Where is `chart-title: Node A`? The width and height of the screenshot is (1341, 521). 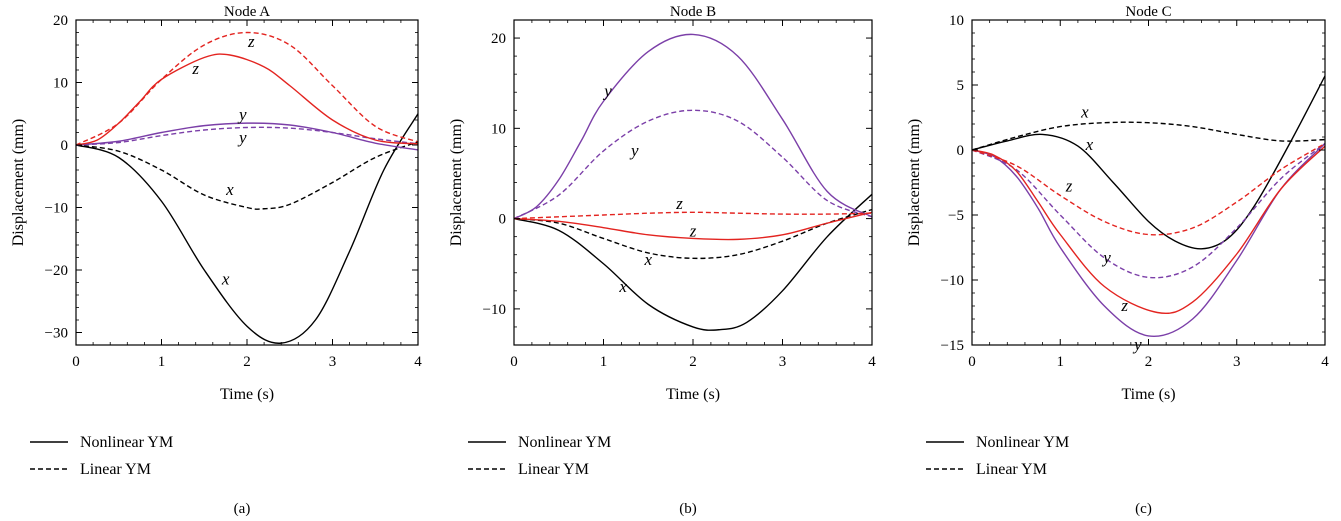
chart-title: Node A is located at coordinates (247, 12).